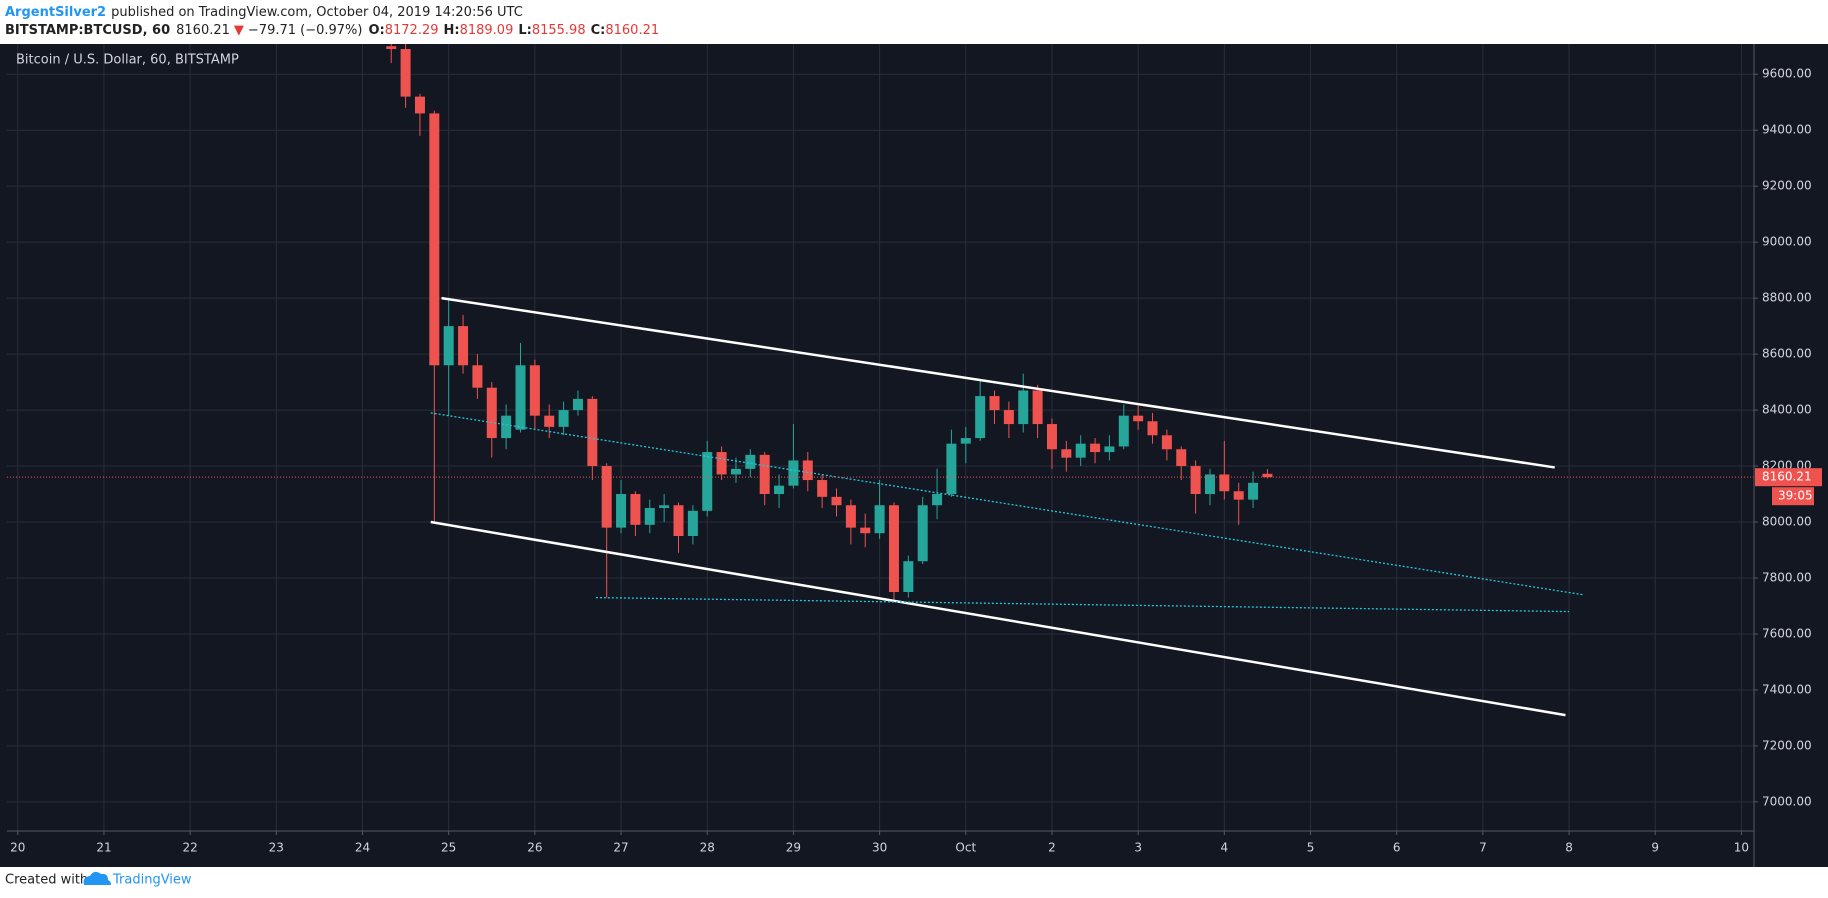  What do you see at coordinates (1787, 522) in the screenshot?
I see `y-tick-label: 8000.00` at bounding box center [1787, 522].